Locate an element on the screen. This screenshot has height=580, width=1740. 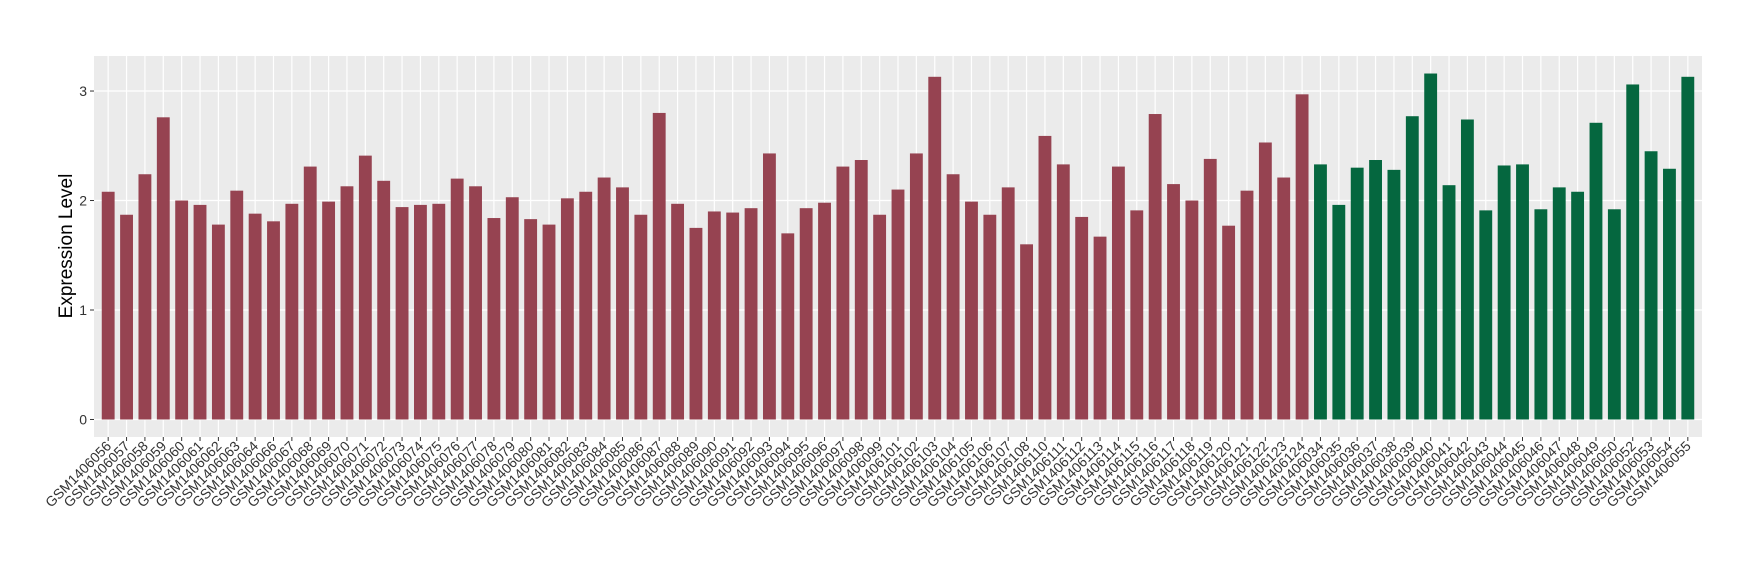
y-tick-label: 0 is located at coordinates (83, 419).